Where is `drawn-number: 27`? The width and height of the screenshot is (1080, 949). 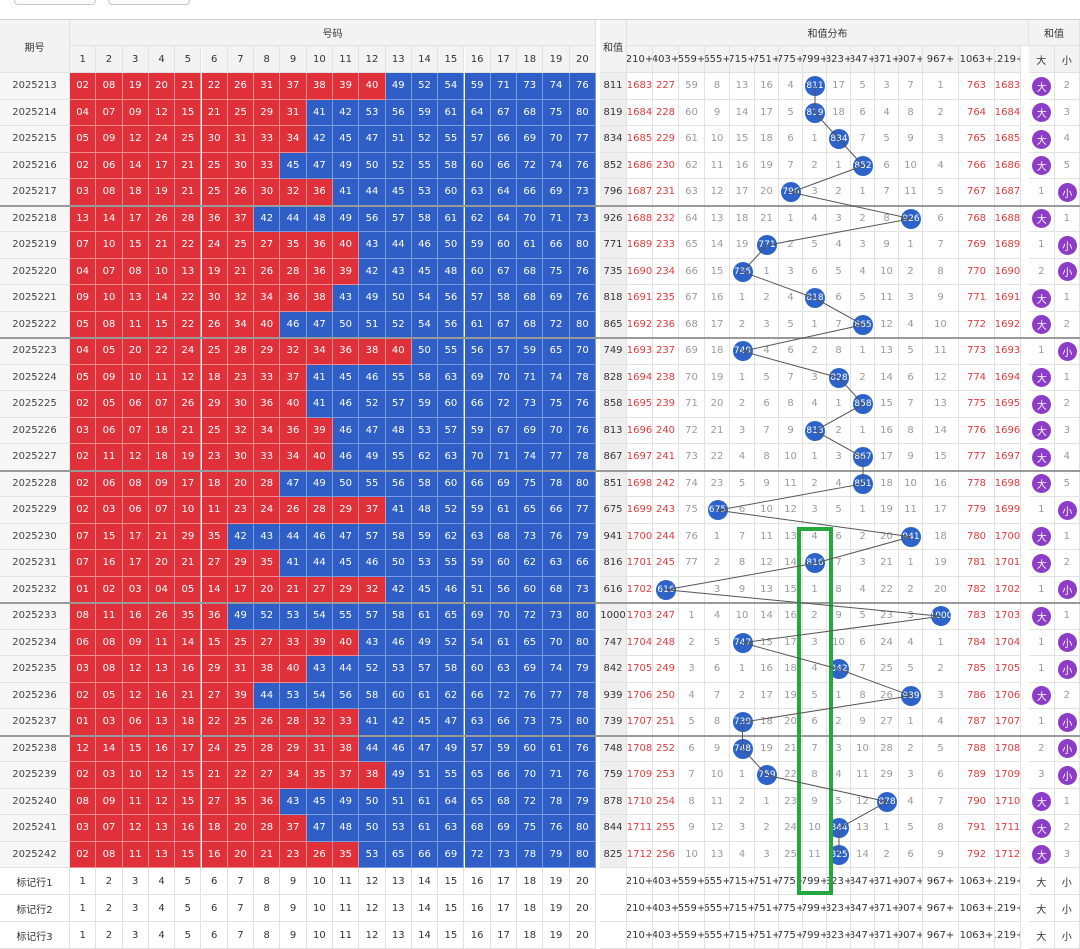 drawn-number: 27 is located at coordinates (215, 563).